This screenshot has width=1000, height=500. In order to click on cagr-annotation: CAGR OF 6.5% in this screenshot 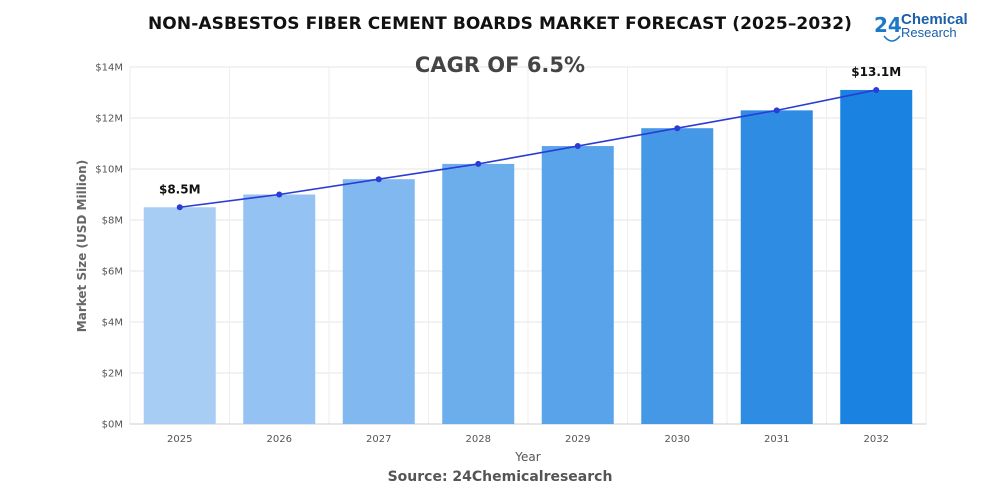, I will do `click(500, 65)`.